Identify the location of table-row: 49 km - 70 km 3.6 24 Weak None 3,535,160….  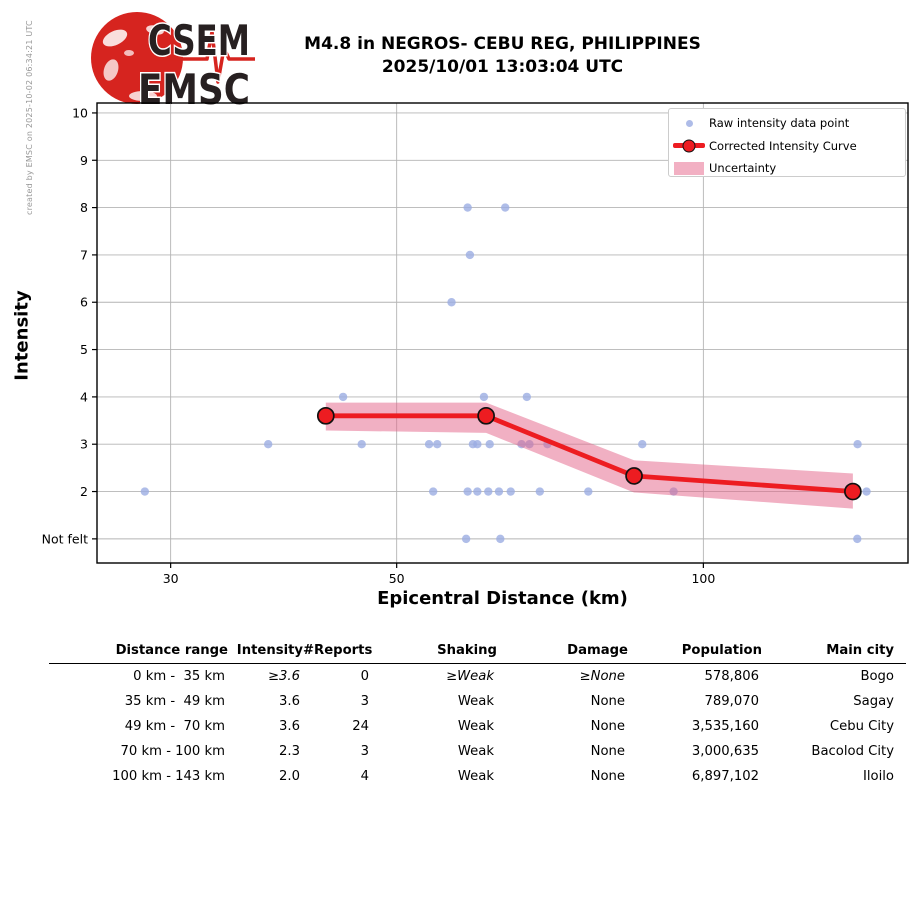
(477, 726).